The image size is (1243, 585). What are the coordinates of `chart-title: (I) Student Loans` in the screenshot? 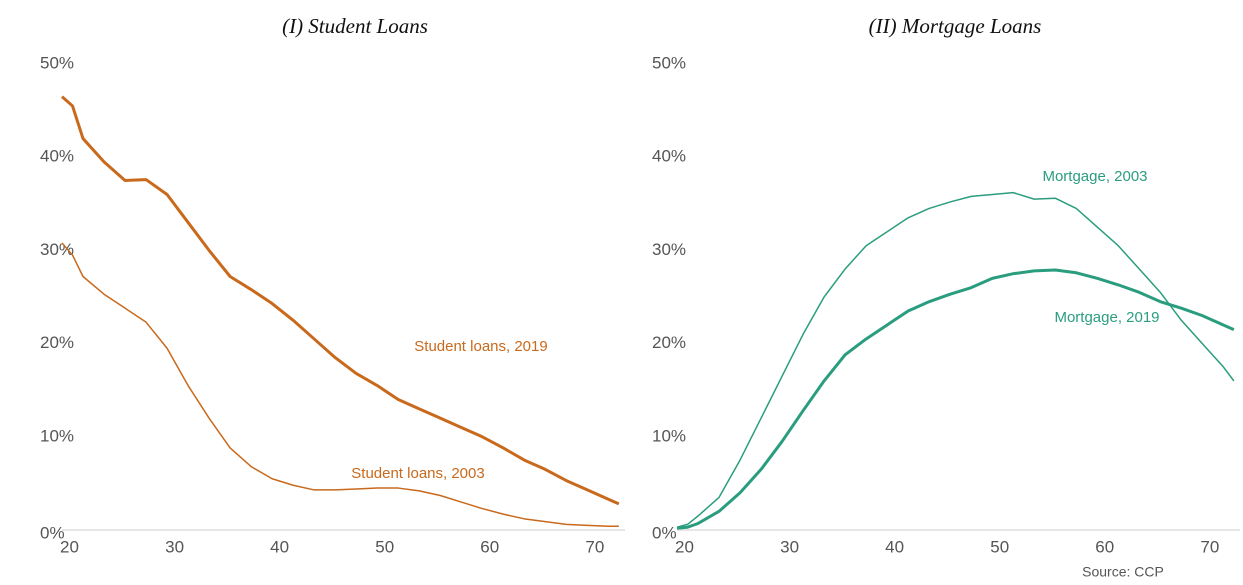 It's located at (355, 26).